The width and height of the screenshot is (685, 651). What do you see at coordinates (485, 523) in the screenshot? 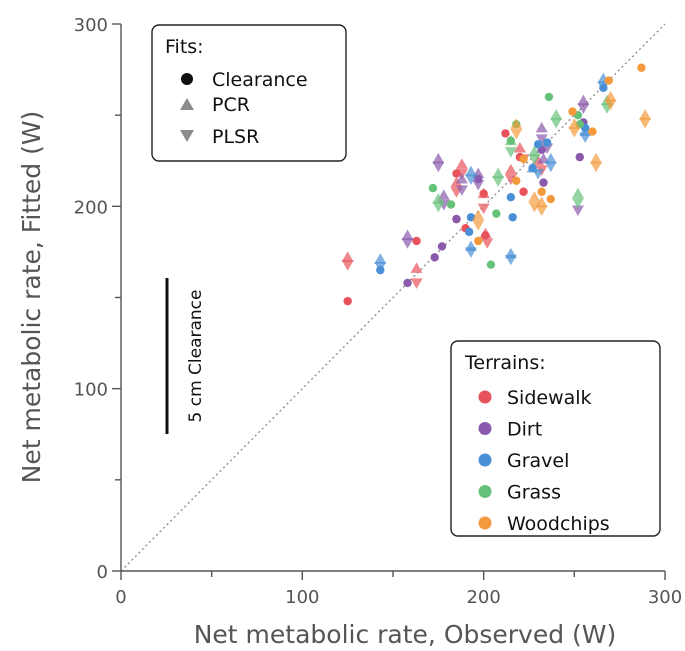
I see `legend-woodchips-swatch` at bounding box center [485, 523].